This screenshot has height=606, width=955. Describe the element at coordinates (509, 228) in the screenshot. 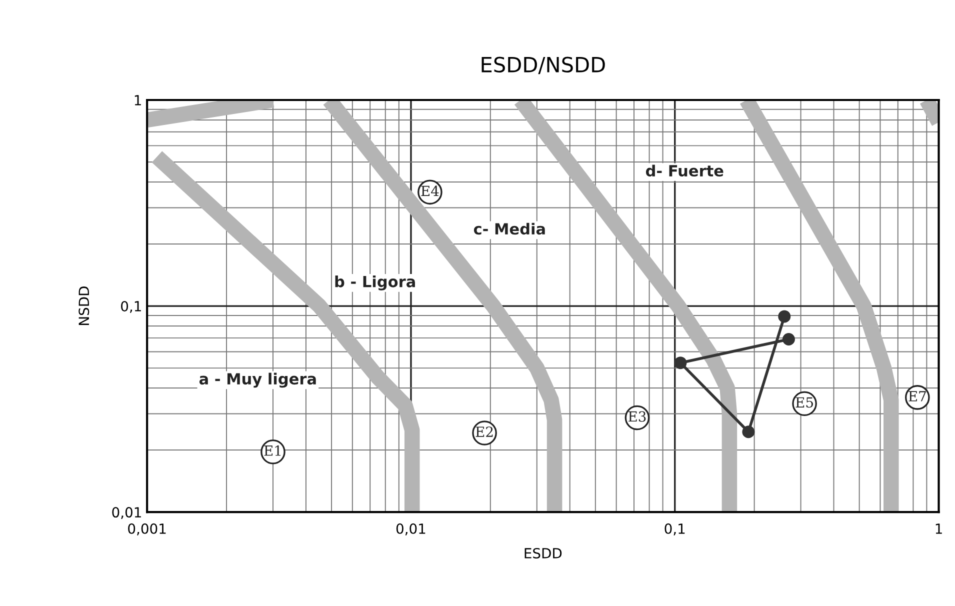

I see `annotation: c- Media` at that location.